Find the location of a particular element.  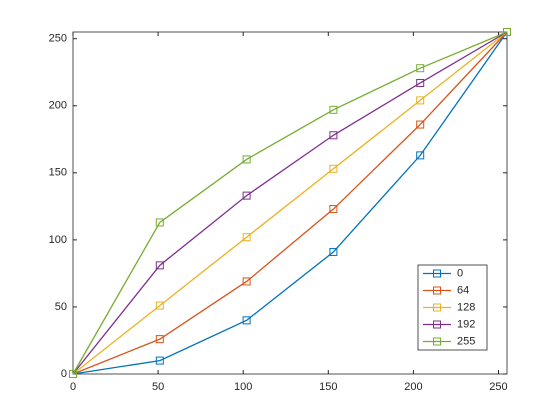

x-tick-label: 250 is located at coordinates (498, 387).